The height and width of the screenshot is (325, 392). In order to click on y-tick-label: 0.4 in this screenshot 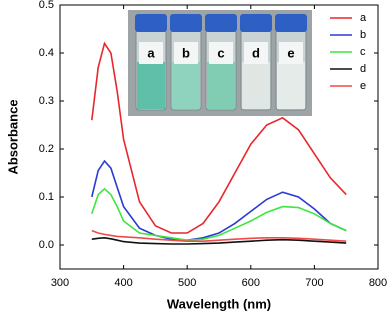, I will do `click(46, 53)`.